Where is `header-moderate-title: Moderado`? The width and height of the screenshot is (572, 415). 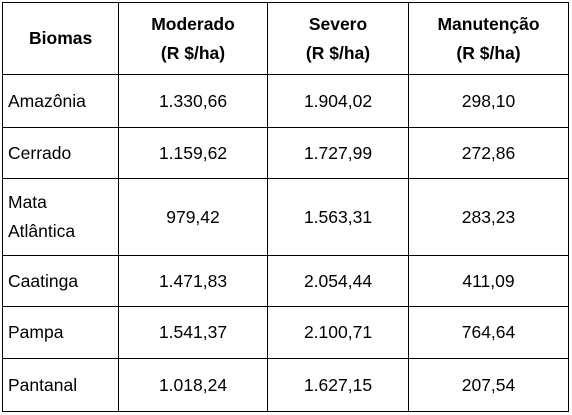 header-moderate-title: Moderado is located at coordinates (193, 23).